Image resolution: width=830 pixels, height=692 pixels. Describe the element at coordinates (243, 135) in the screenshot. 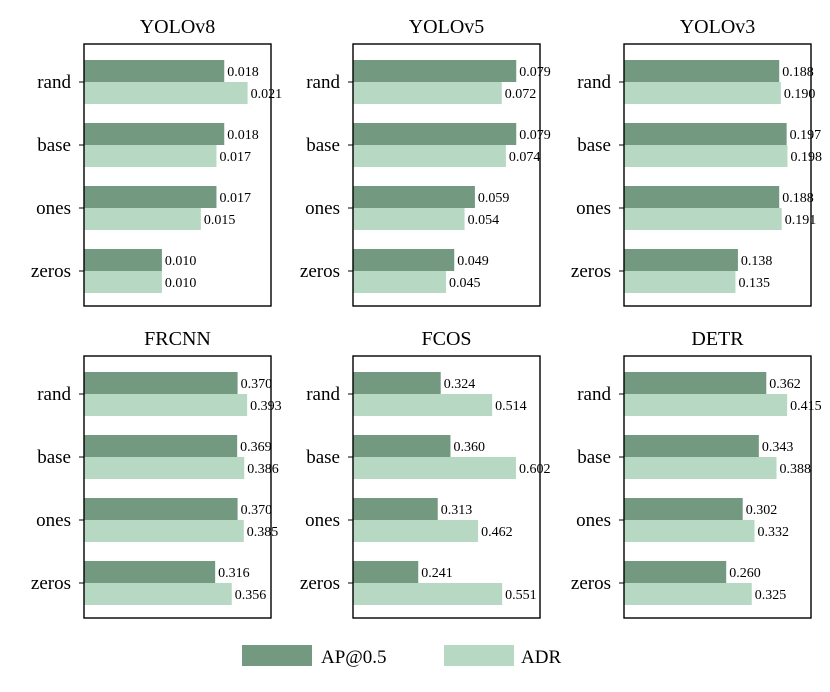

I see `data-label: 0.018` at that location.